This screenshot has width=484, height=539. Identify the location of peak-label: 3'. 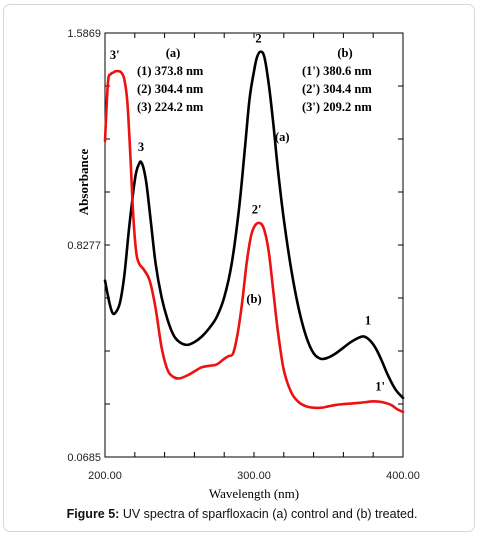
(115, 55).